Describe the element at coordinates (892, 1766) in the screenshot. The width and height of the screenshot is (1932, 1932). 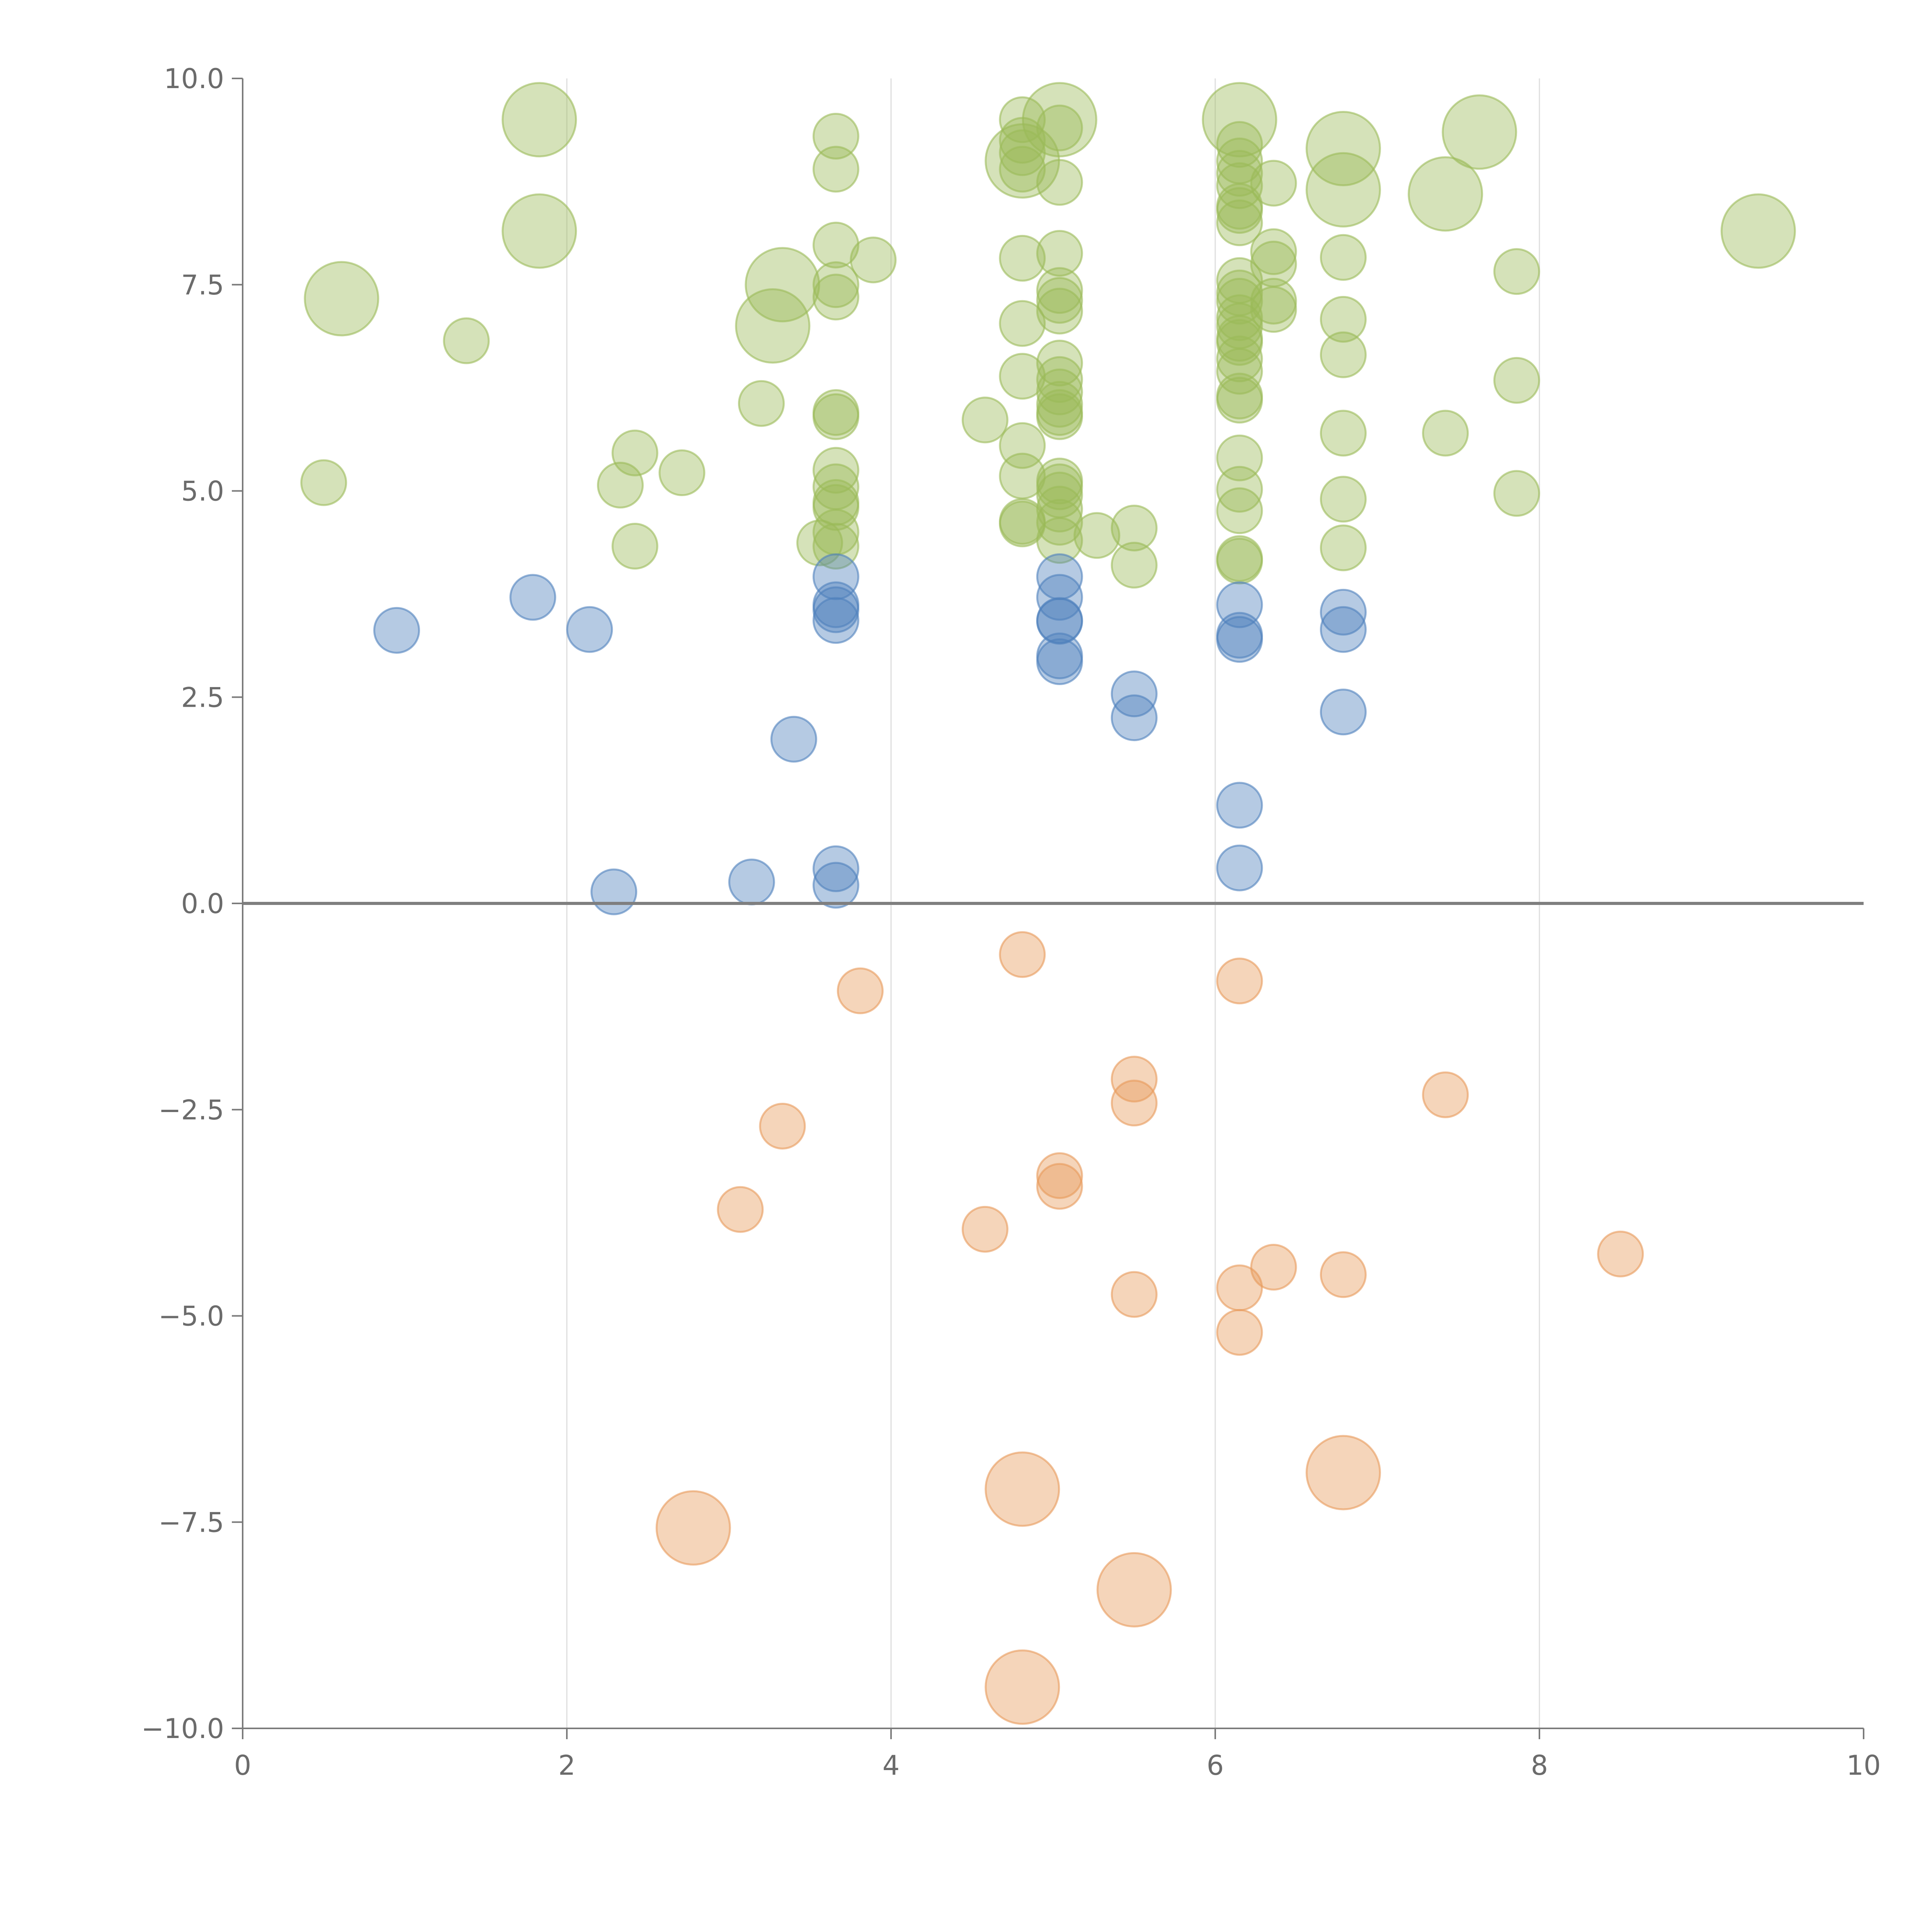
I see `x-tick-label: 4` at that location.